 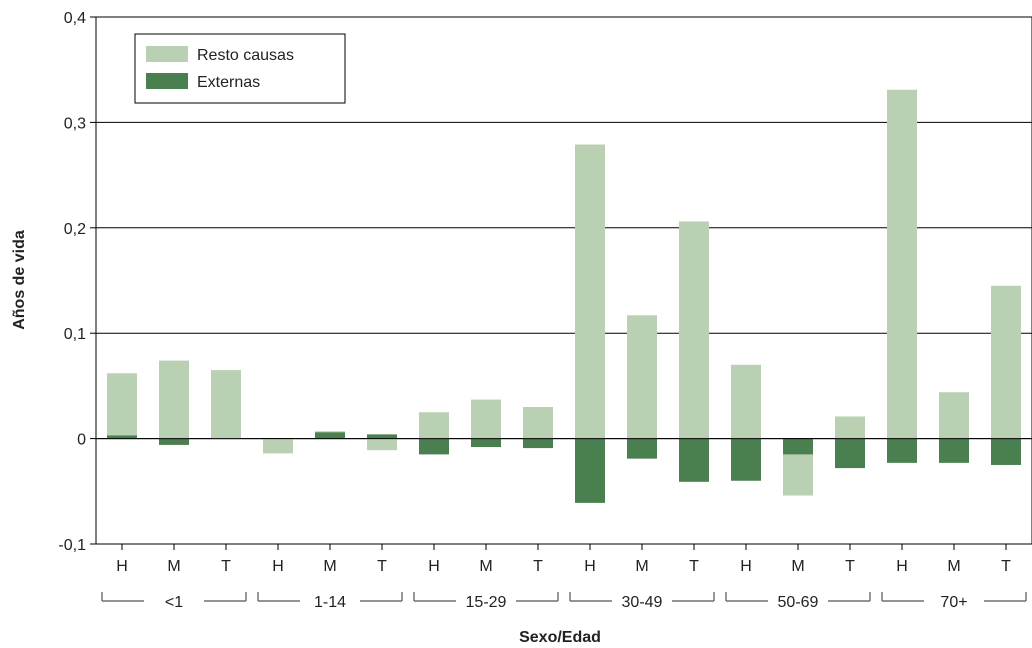 What do you see at coordinates (19, 280) in the screenshot?
I see `y-axis-title: Años de vida` at bounding box center [19, 280].